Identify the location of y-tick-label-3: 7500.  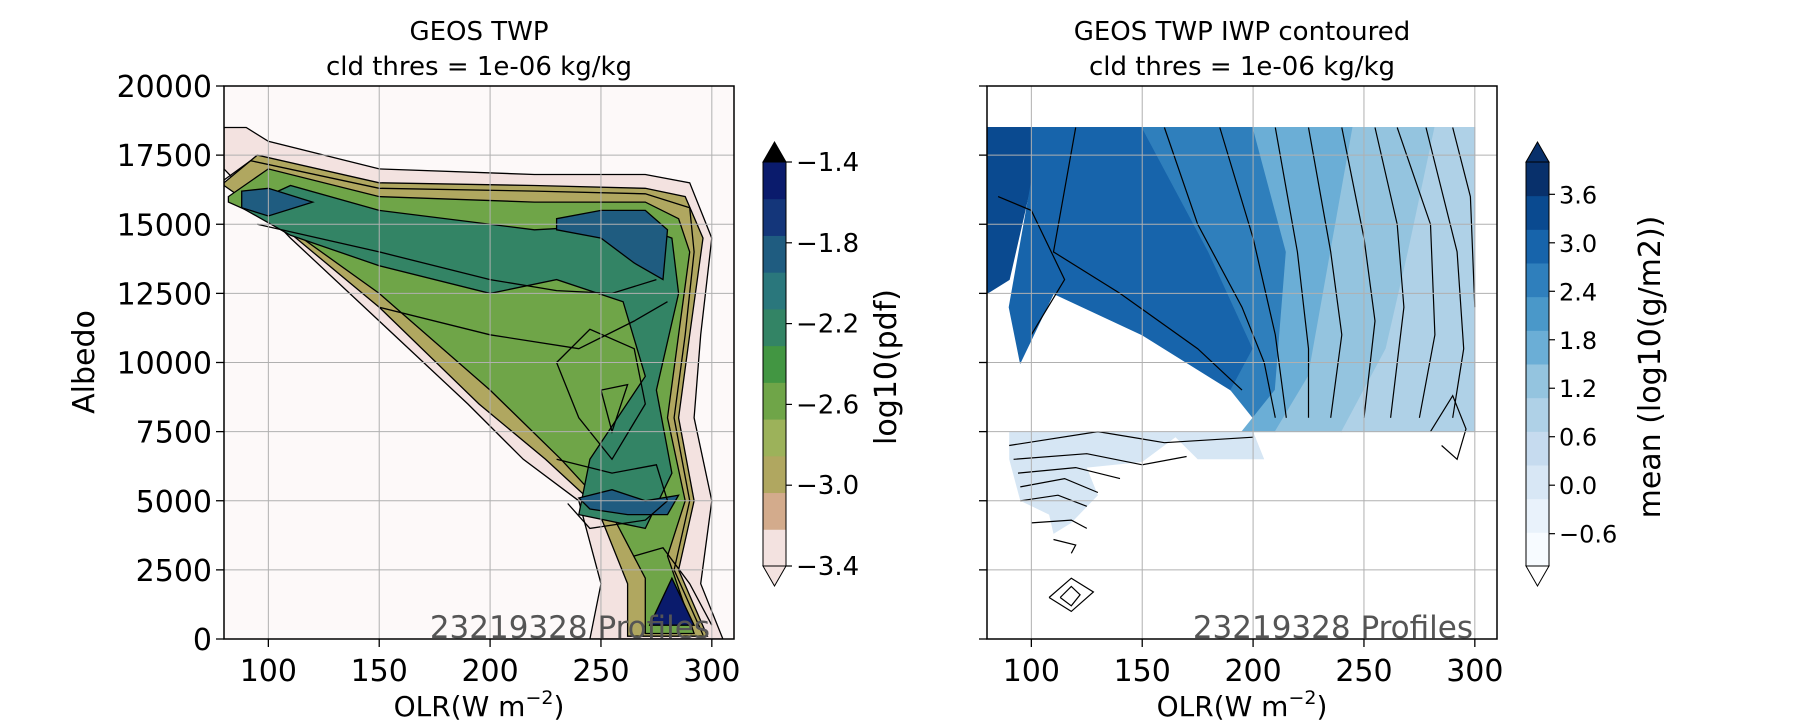
(174, 433).